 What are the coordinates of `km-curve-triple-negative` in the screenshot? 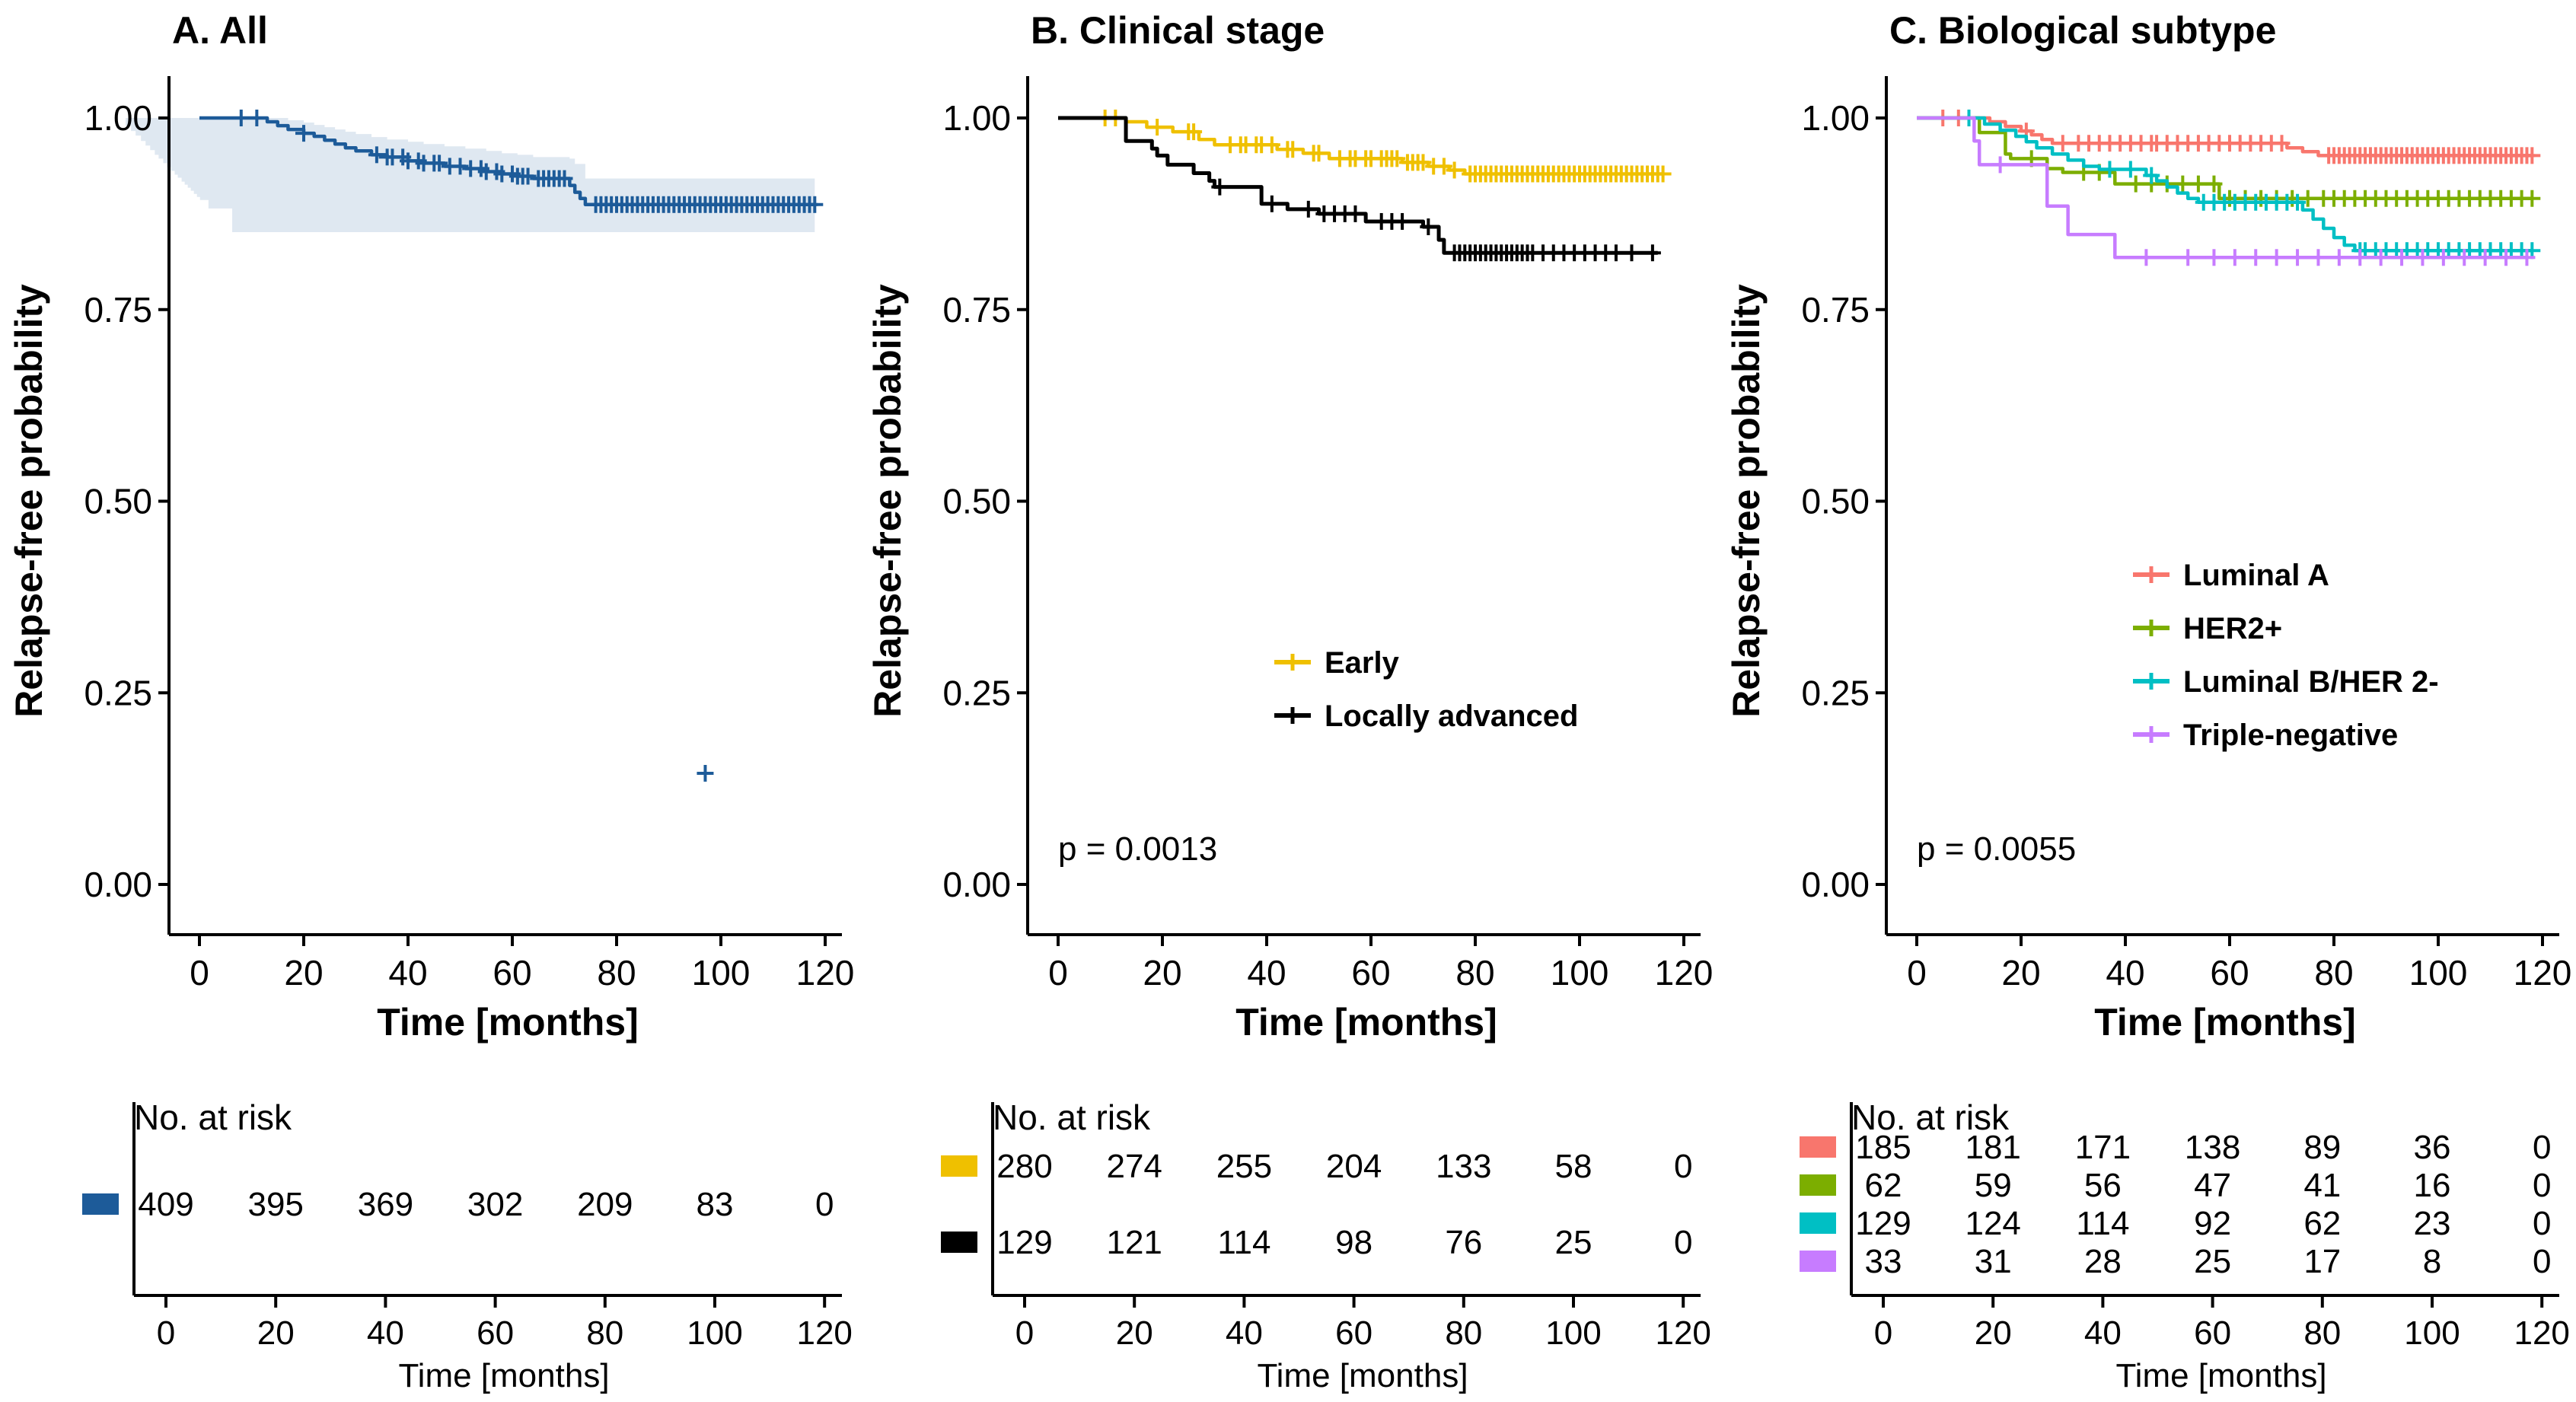 It's located at (2222, 188).